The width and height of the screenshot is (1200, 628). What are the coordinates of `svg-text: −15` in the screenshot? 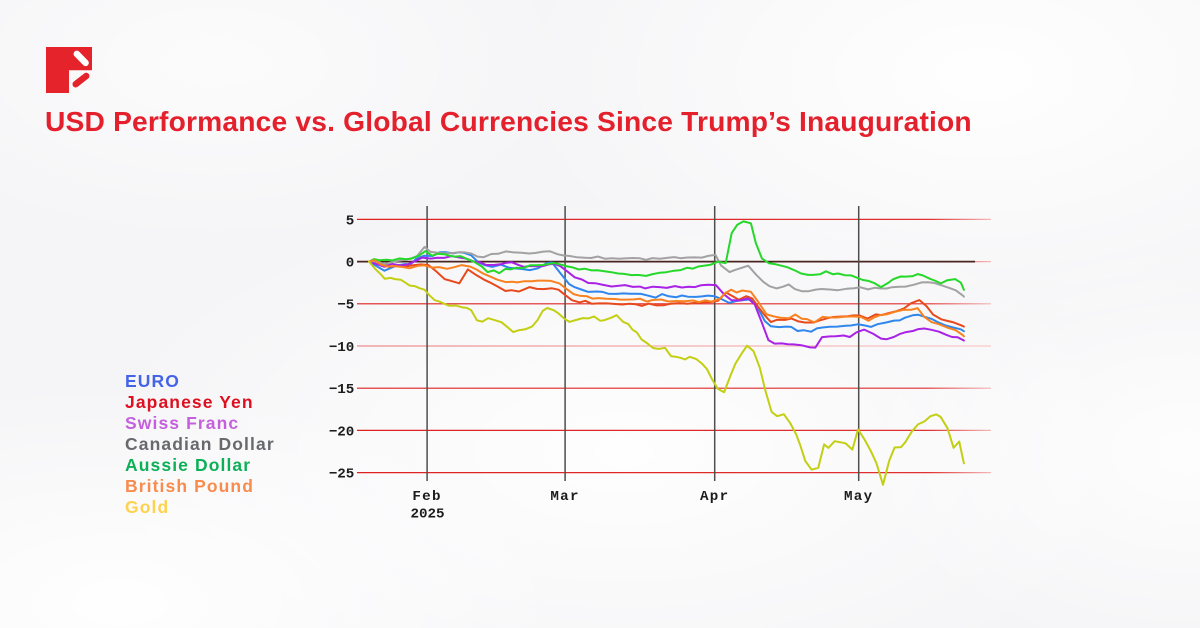 It's located at (342, 390).